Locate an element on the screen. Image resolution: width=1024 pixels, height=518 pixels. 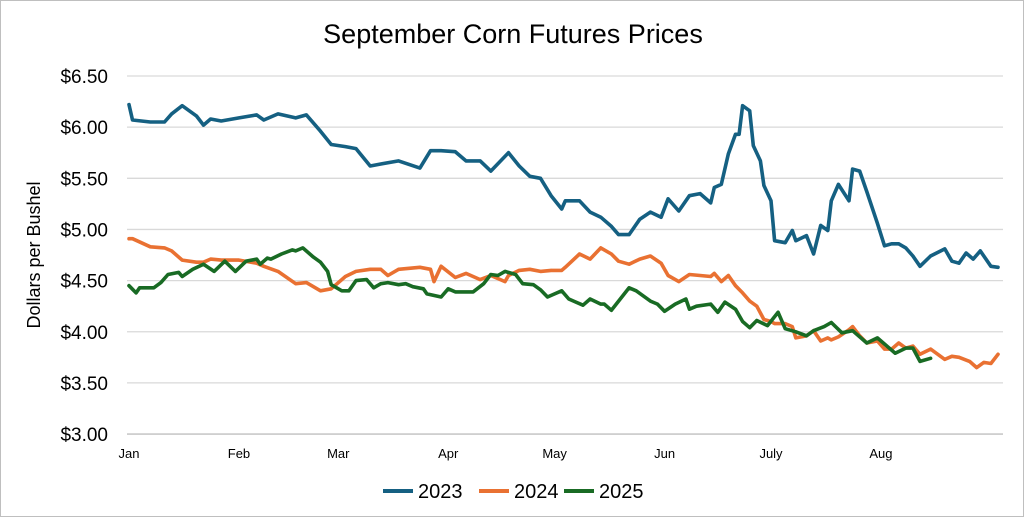
legend-label: 2023 is located at coordinates (440, 492).